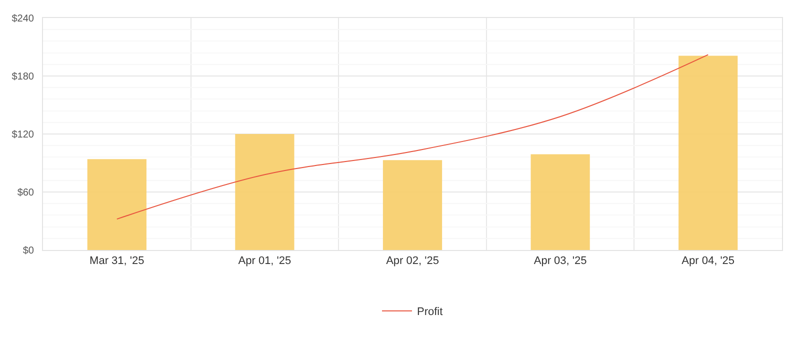  Describe the element at coordinates (25, 193) in the screenshot. I see `y-tick-label: $60` at that location.